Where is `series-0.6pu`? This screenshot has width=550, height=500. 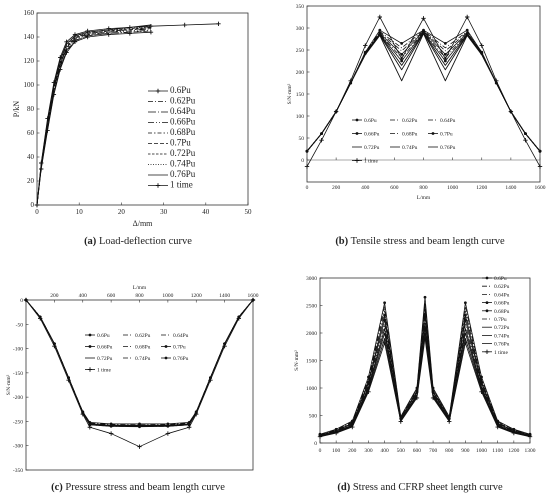
series-0.6pu is located at coordinates (94, 119).